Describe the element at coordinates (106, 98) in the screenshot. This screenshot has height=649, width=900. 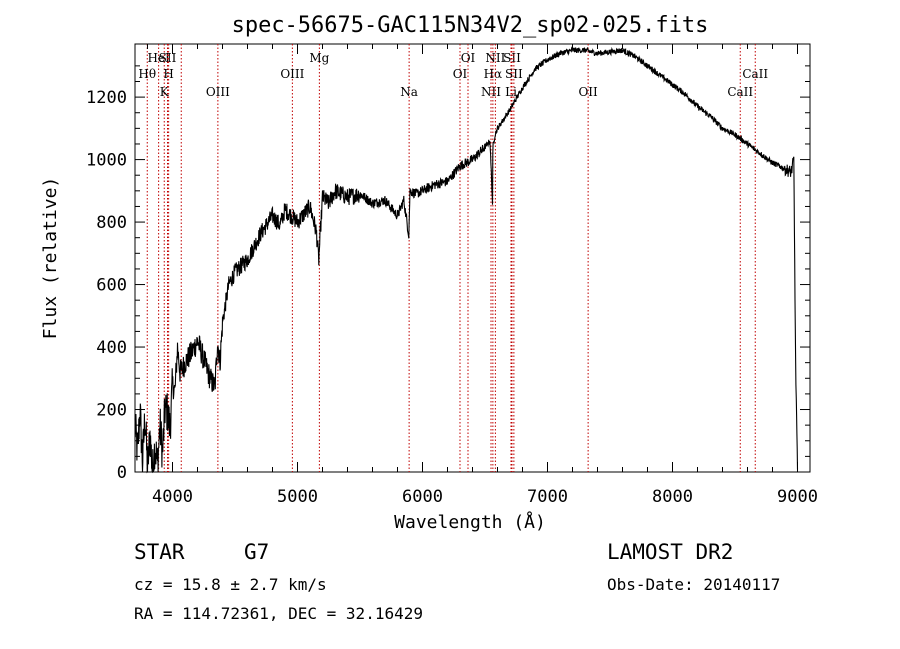
I see `y-tick-label: 1200` at that location.